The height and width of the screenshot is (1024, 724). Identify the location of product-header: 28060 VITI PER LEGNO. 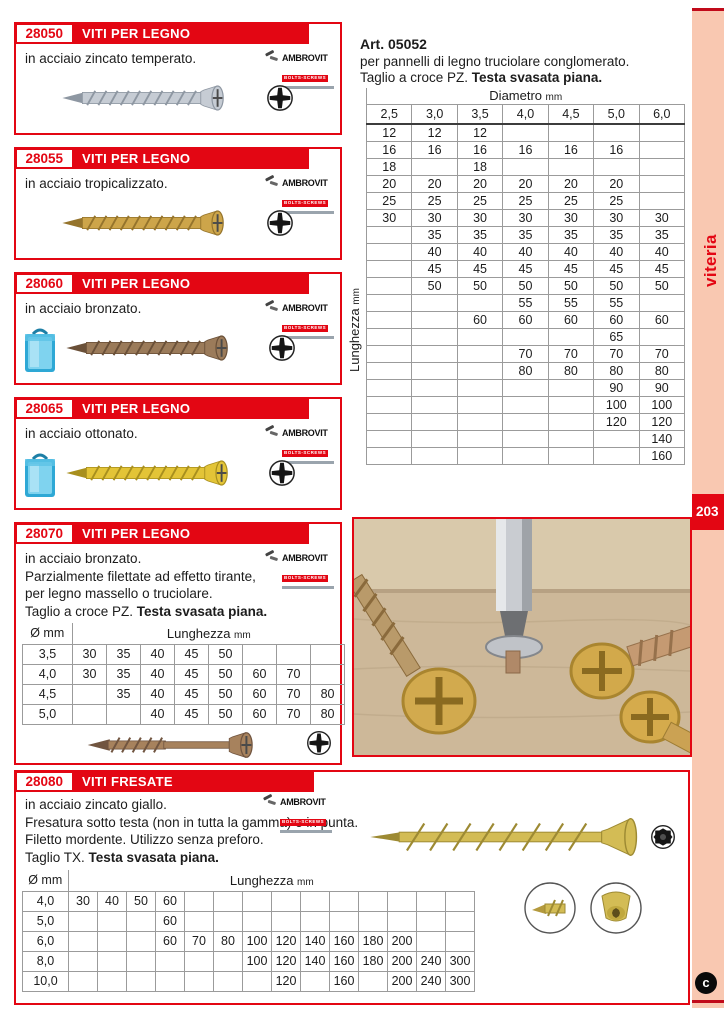
(161, 283).